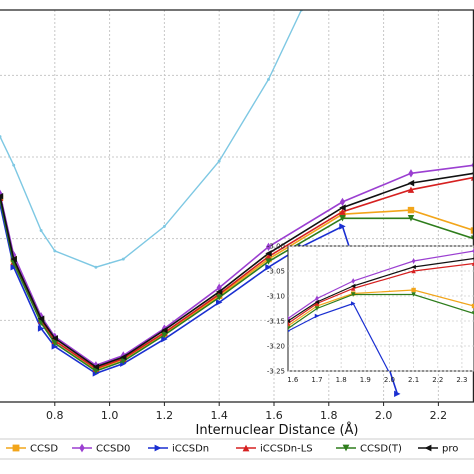  Describe the element at coordinates (276, 322) in the screenshot. I see `inset-y-tick-label: -3.15` at that location.